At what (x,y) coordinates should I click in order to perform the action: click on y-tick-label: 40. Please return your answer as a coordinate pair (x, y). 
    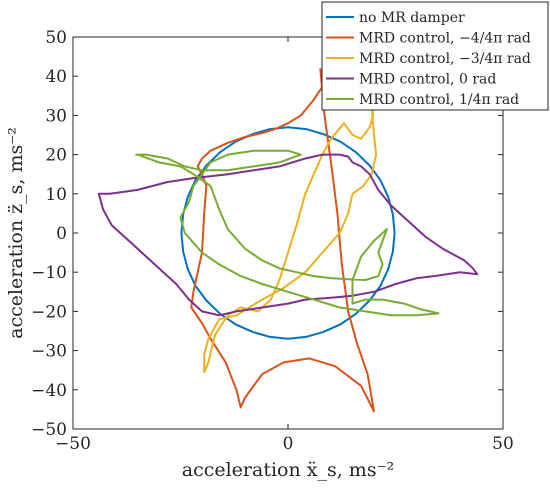
    Looking at the image, I should click on (56, 77).